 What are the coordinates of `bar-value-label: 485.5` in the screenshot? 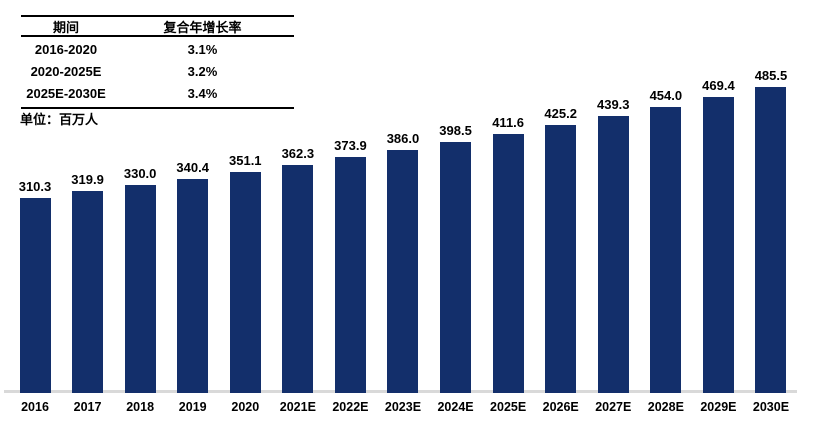 It's located at (771, 75).